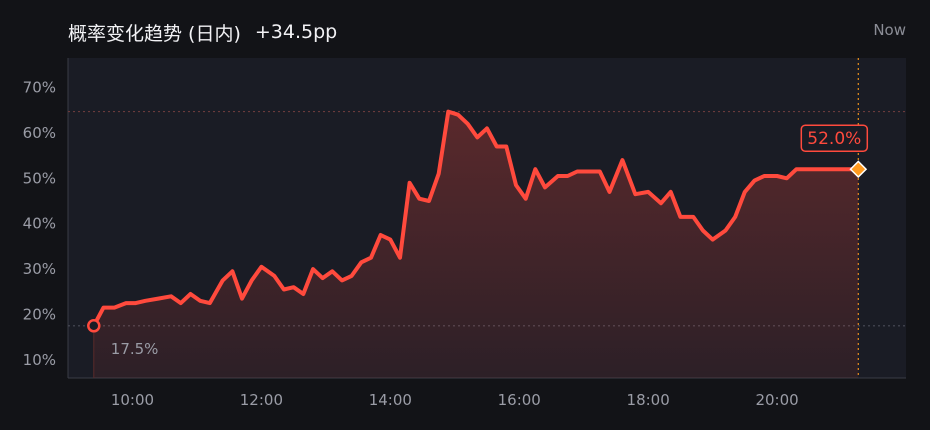 This screenshot has height=430, width=930. What do you see at coordinates (858, 169) in the screenshot?
I see `end-point-marker` at bounding box center [858, 169].